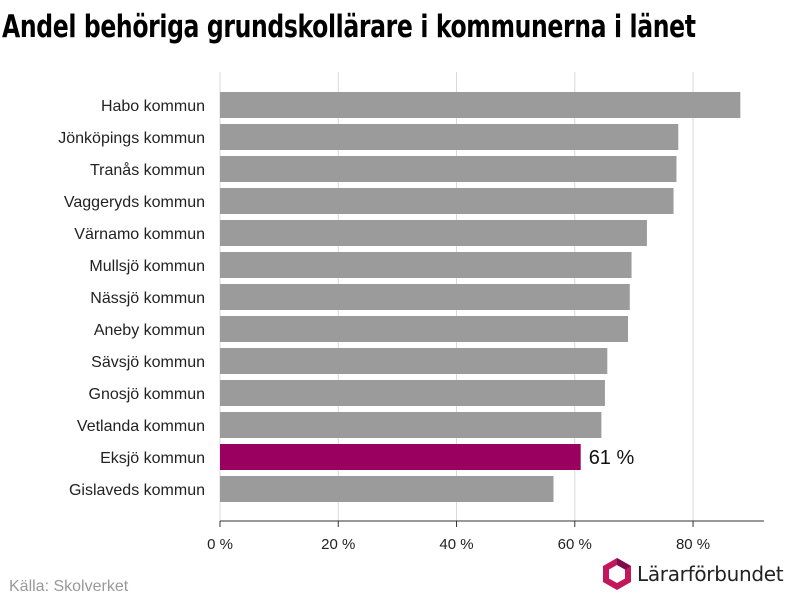 This screenshot has width=800, height=600. What do you see at coordinates (338, 544) in the screenshot?
I see `x-tick-label: 20 %` at bounding box center [338, 544].